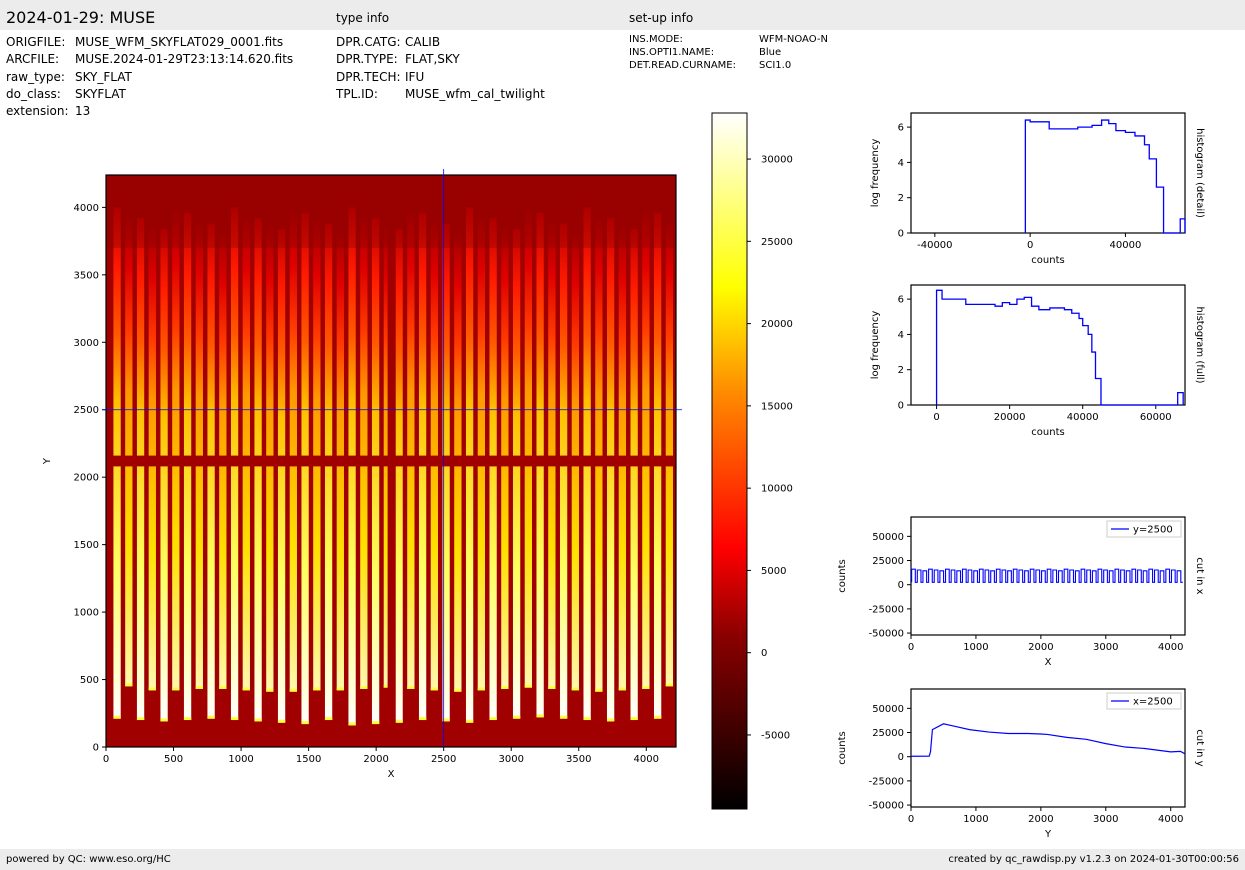 The image size is (1245, 870). Describe the element at coordinates (901, 757) in the screenshot. I see `cut-y-y-tick-label: 0` at that location.